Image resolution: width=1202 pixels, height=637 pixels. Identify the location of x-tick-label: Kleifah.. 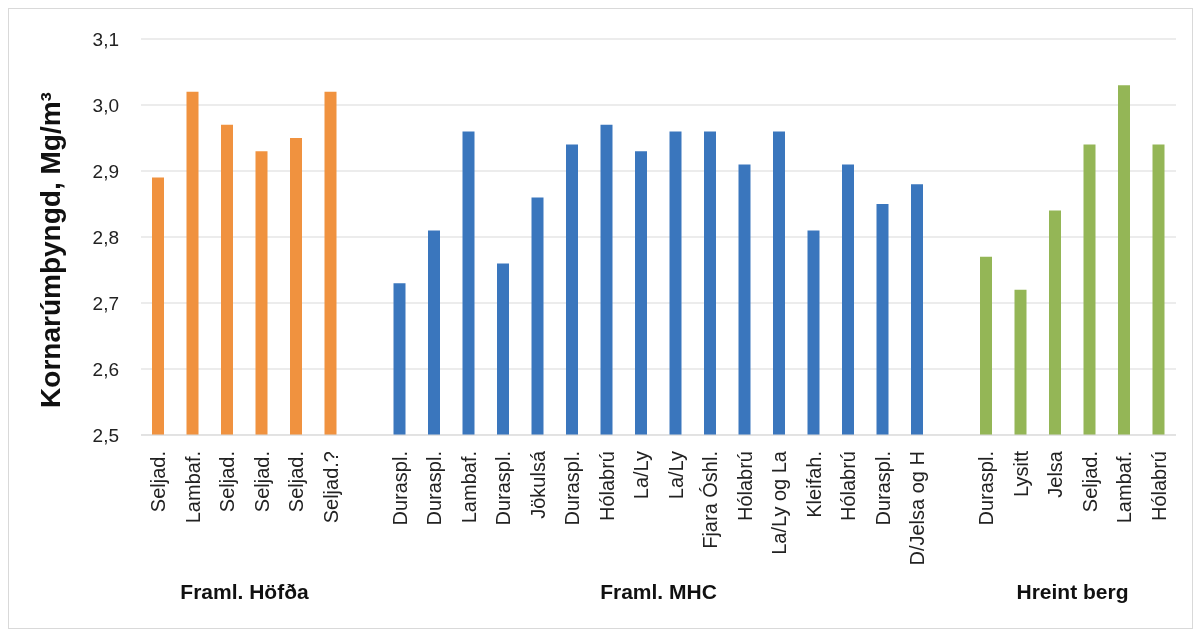
(813, 484).